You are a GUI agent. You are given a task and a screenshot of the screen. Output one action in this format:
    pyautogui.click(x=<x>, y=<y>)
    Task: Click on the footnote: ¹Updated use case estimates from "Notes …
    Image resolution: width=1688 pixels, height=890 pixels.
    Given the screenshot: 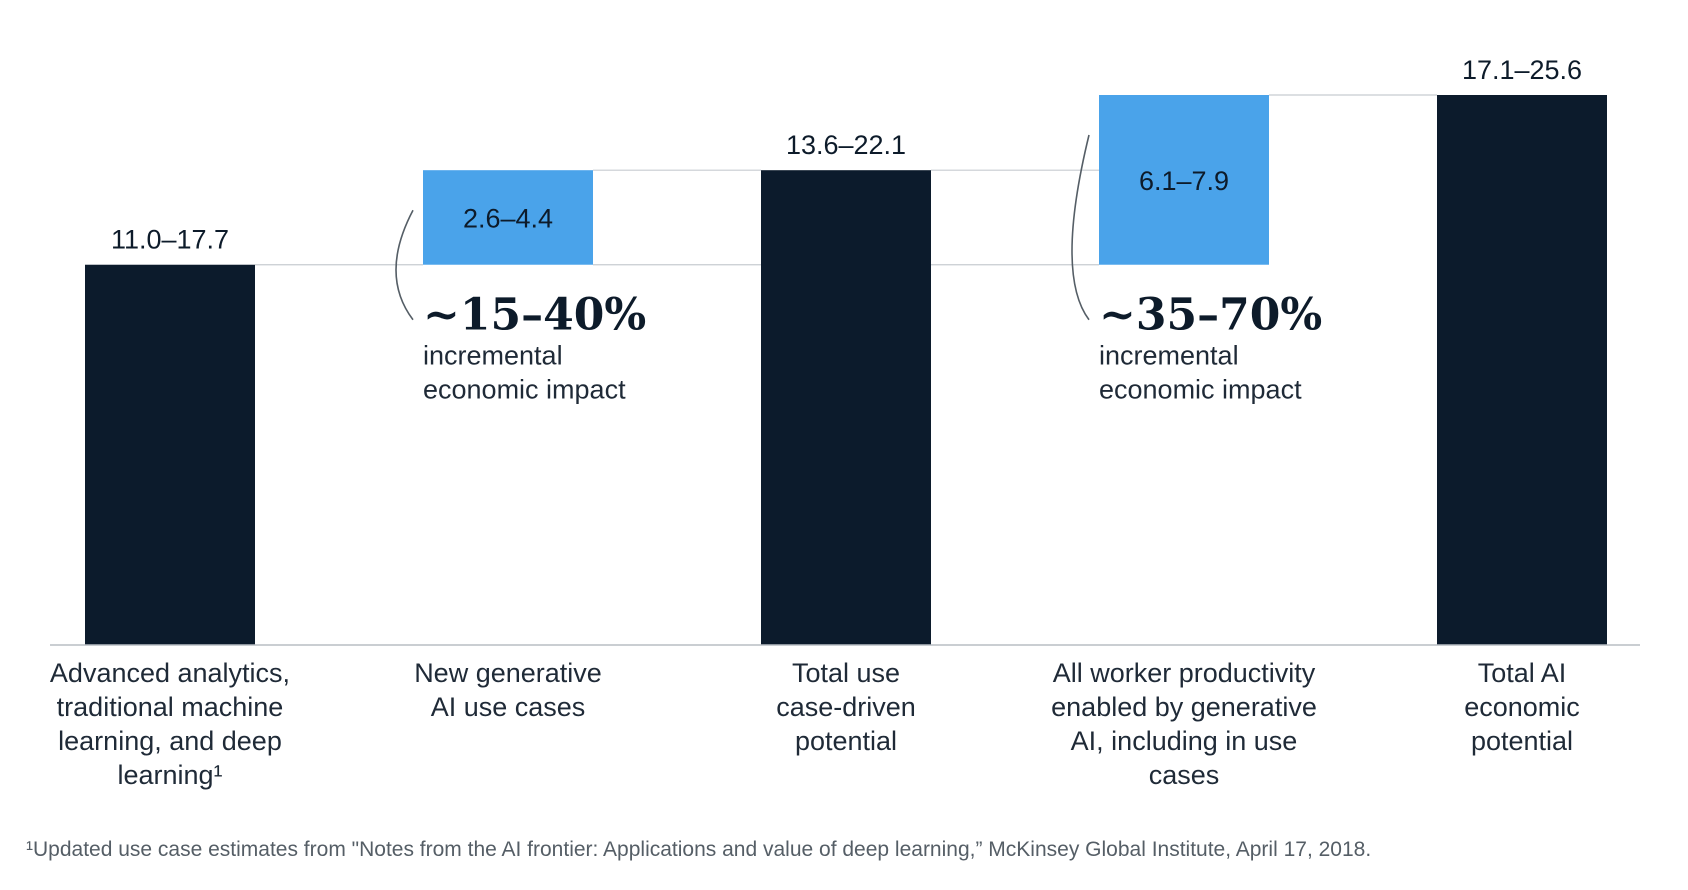 What is the action you would take?
    pyautogui.click(x=699, y=849)
    